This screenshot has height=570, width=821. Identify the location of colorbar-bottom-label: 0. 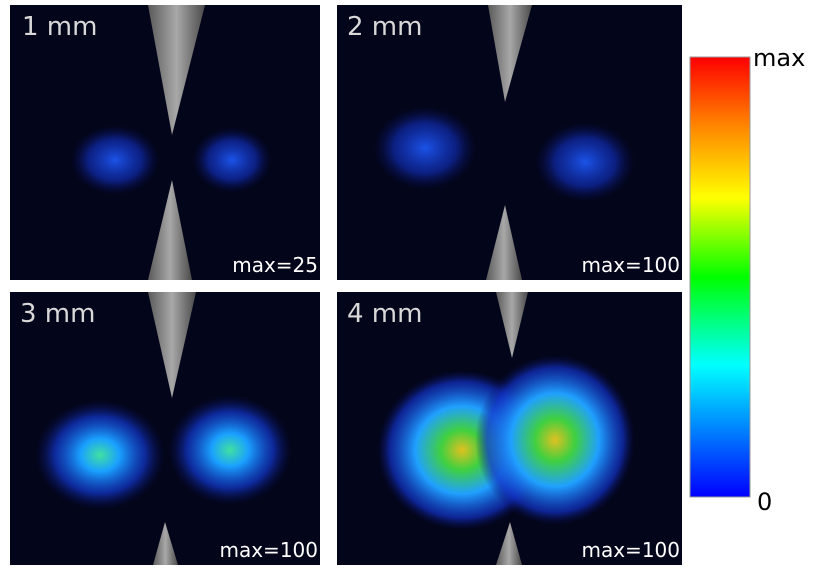
(764, 502).